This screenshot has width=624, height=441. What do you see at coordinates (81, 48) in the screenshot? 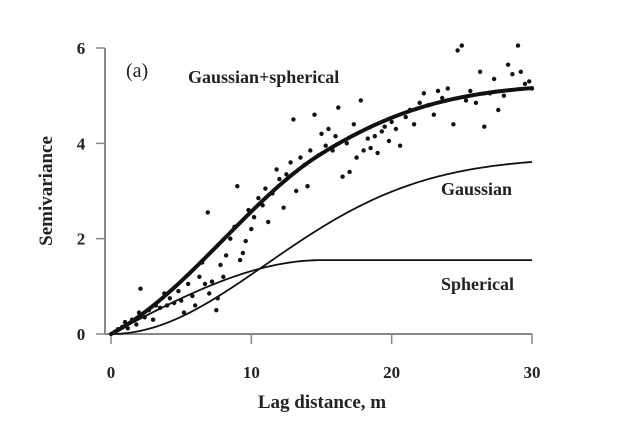
I see `y-tick-label: 6` at bounding box center [81, 48].